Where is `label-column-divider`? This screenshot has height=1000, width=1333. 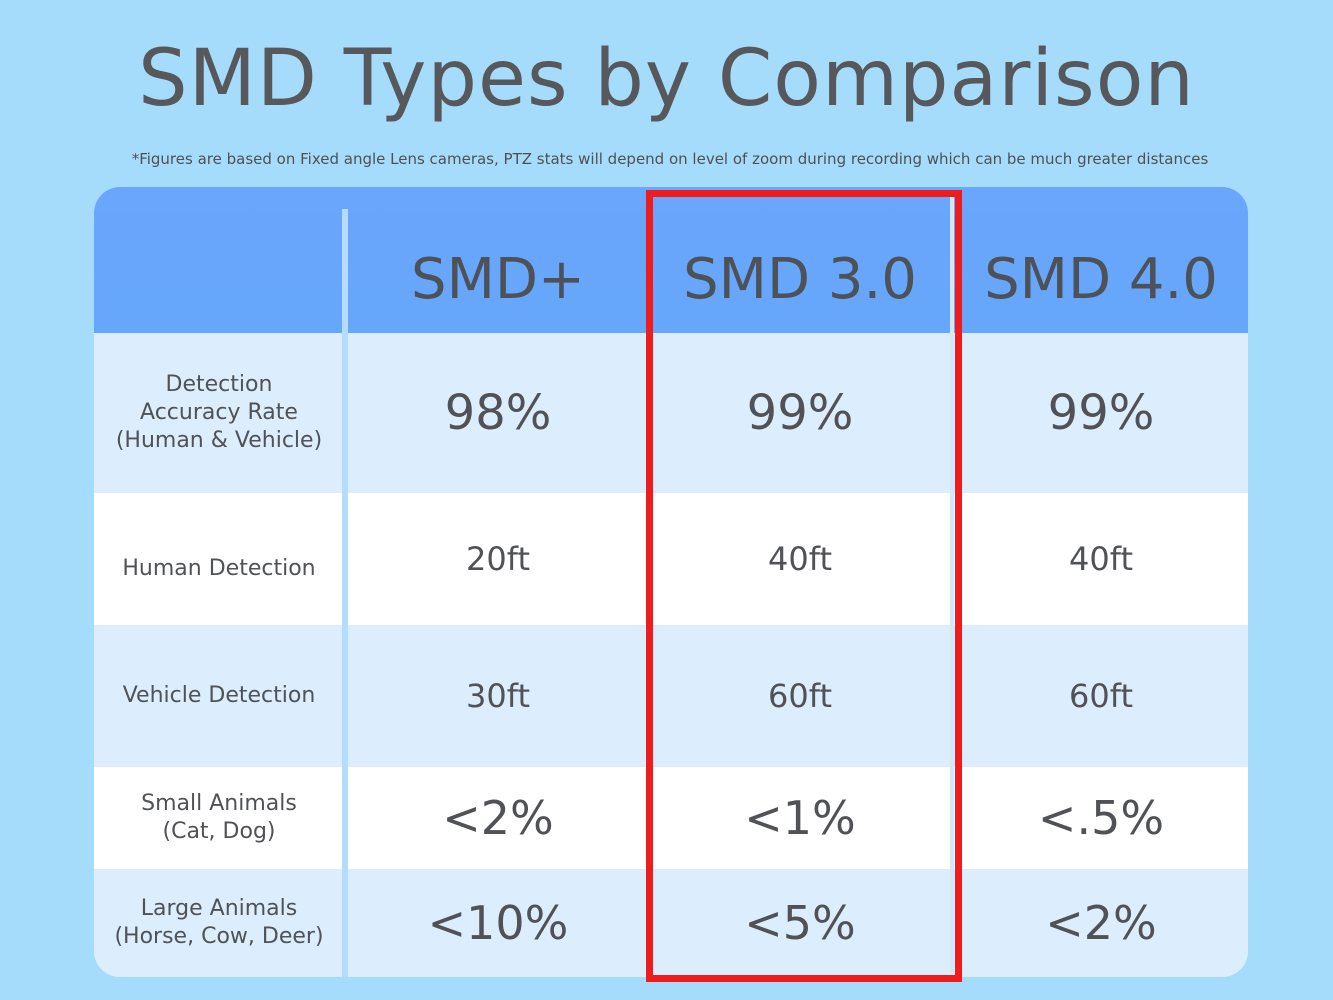
label-column-divider is located at coordinates (345, 593).